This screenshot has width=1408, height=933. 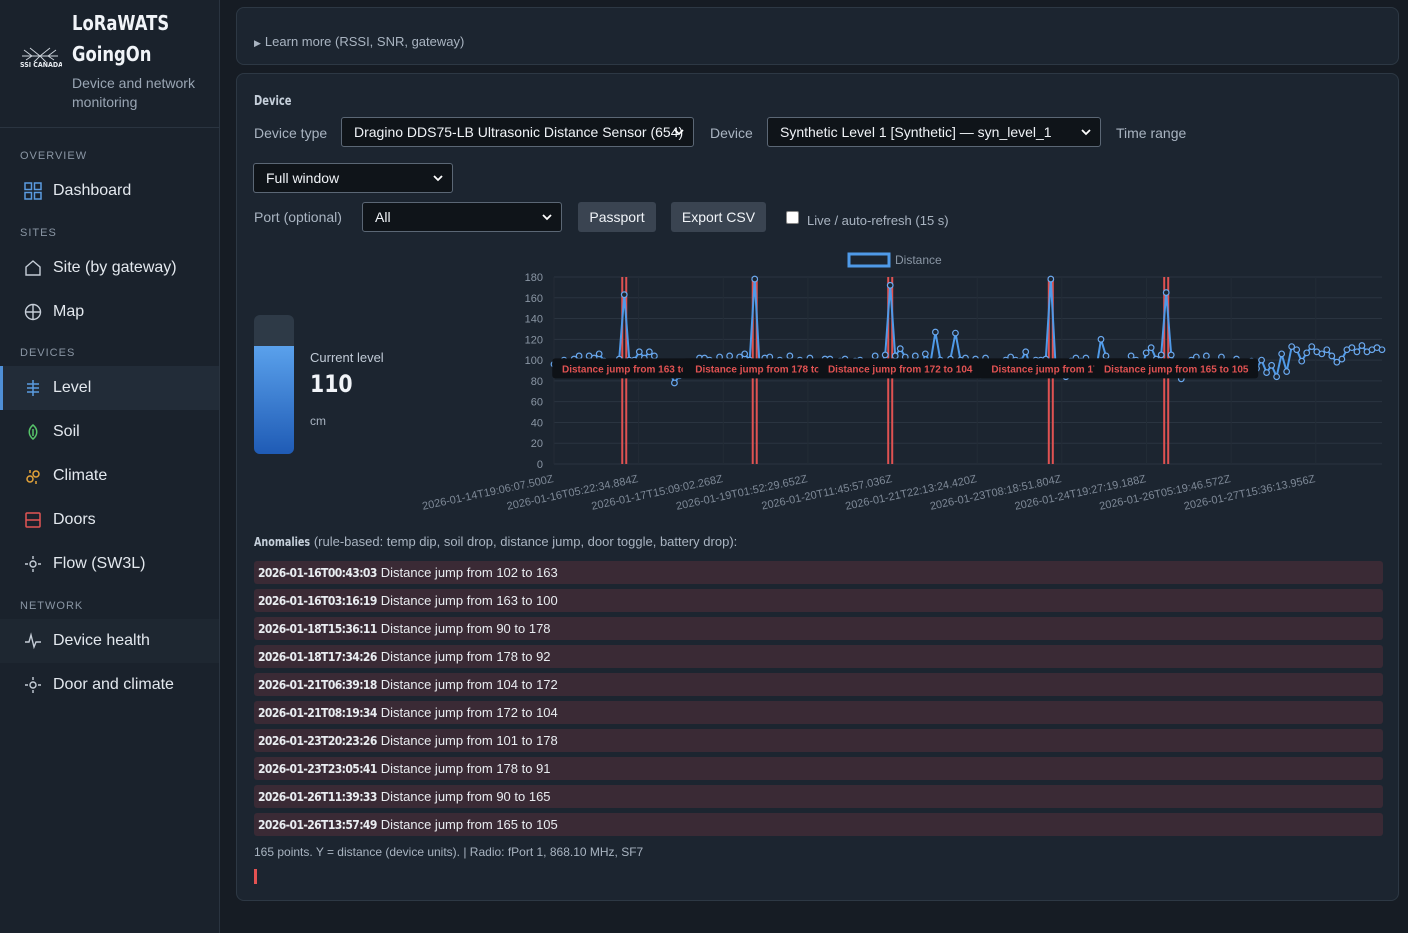 I want to click on sidebar-item-label: Doors, so click(x=74, y=519).